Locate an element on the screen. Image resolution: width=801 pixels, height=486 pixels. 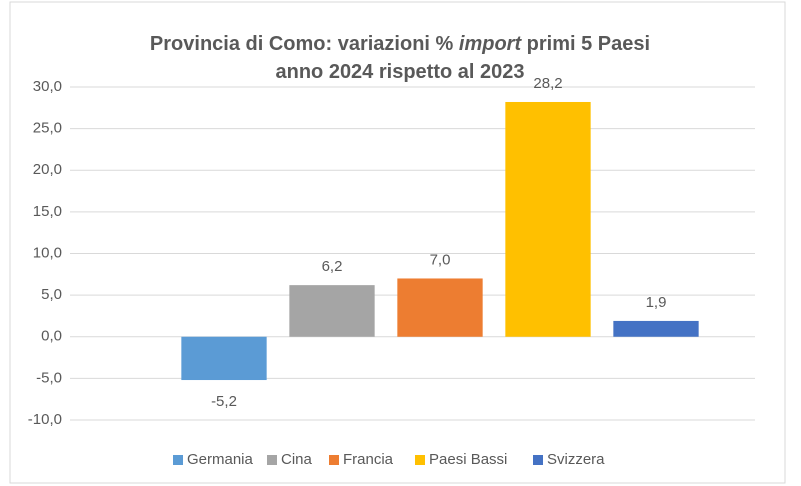
y-tick-label: 20,0 is located at coordinates (47, 169).